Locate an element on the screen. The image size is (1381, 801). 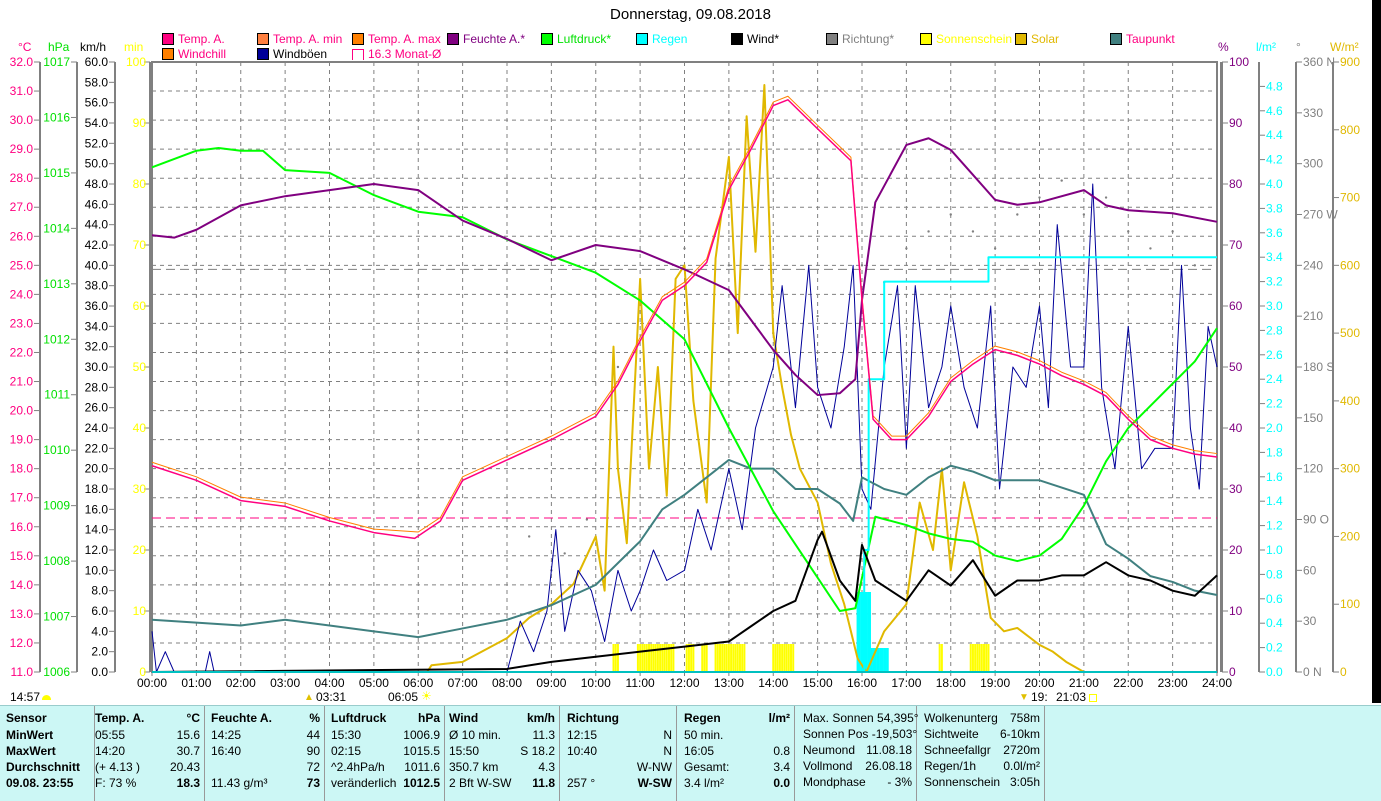
cell-value: 3.4 is located at coordinates (781, 767).